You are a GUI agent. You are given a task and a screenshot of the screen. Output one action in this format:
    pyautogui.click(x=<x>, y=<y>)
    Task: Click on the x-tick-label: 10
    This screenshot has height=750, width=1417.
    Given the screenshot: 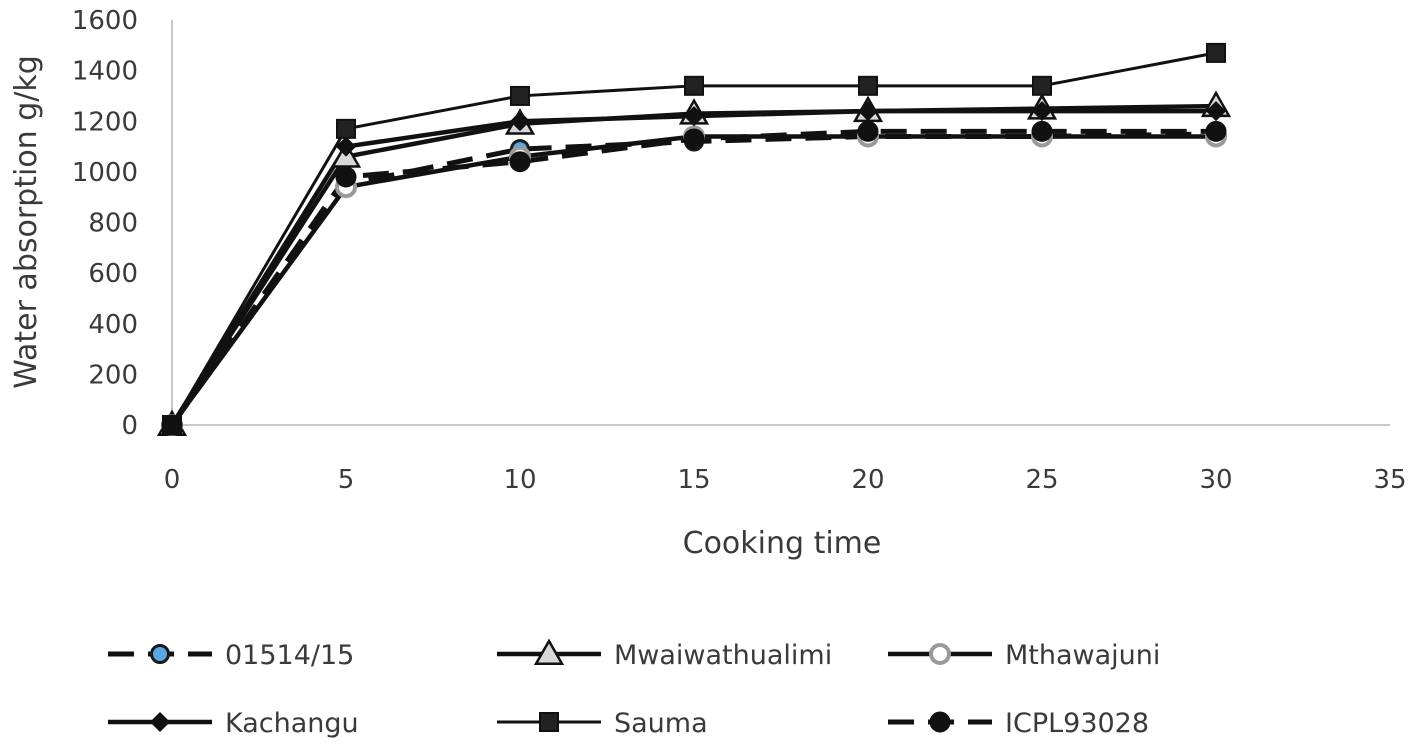 What is the action you would take?
    pyautogui.click(x=519, y=480)
    